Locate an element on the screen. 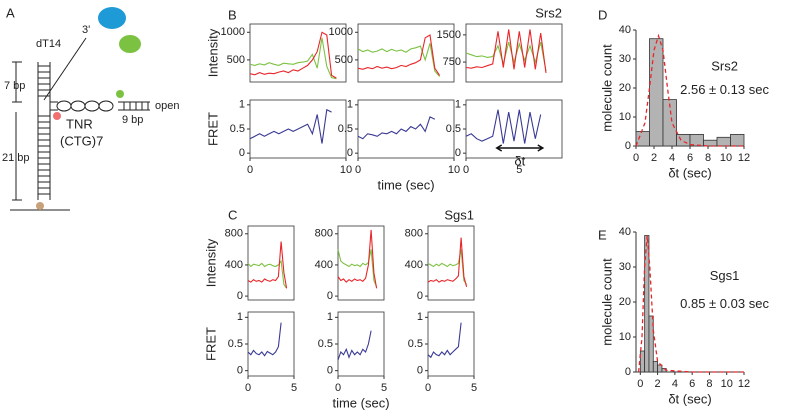 Image resolution: width=800 pixels, height=420 pixels. fit-curve is located at coordinates (690, 304).